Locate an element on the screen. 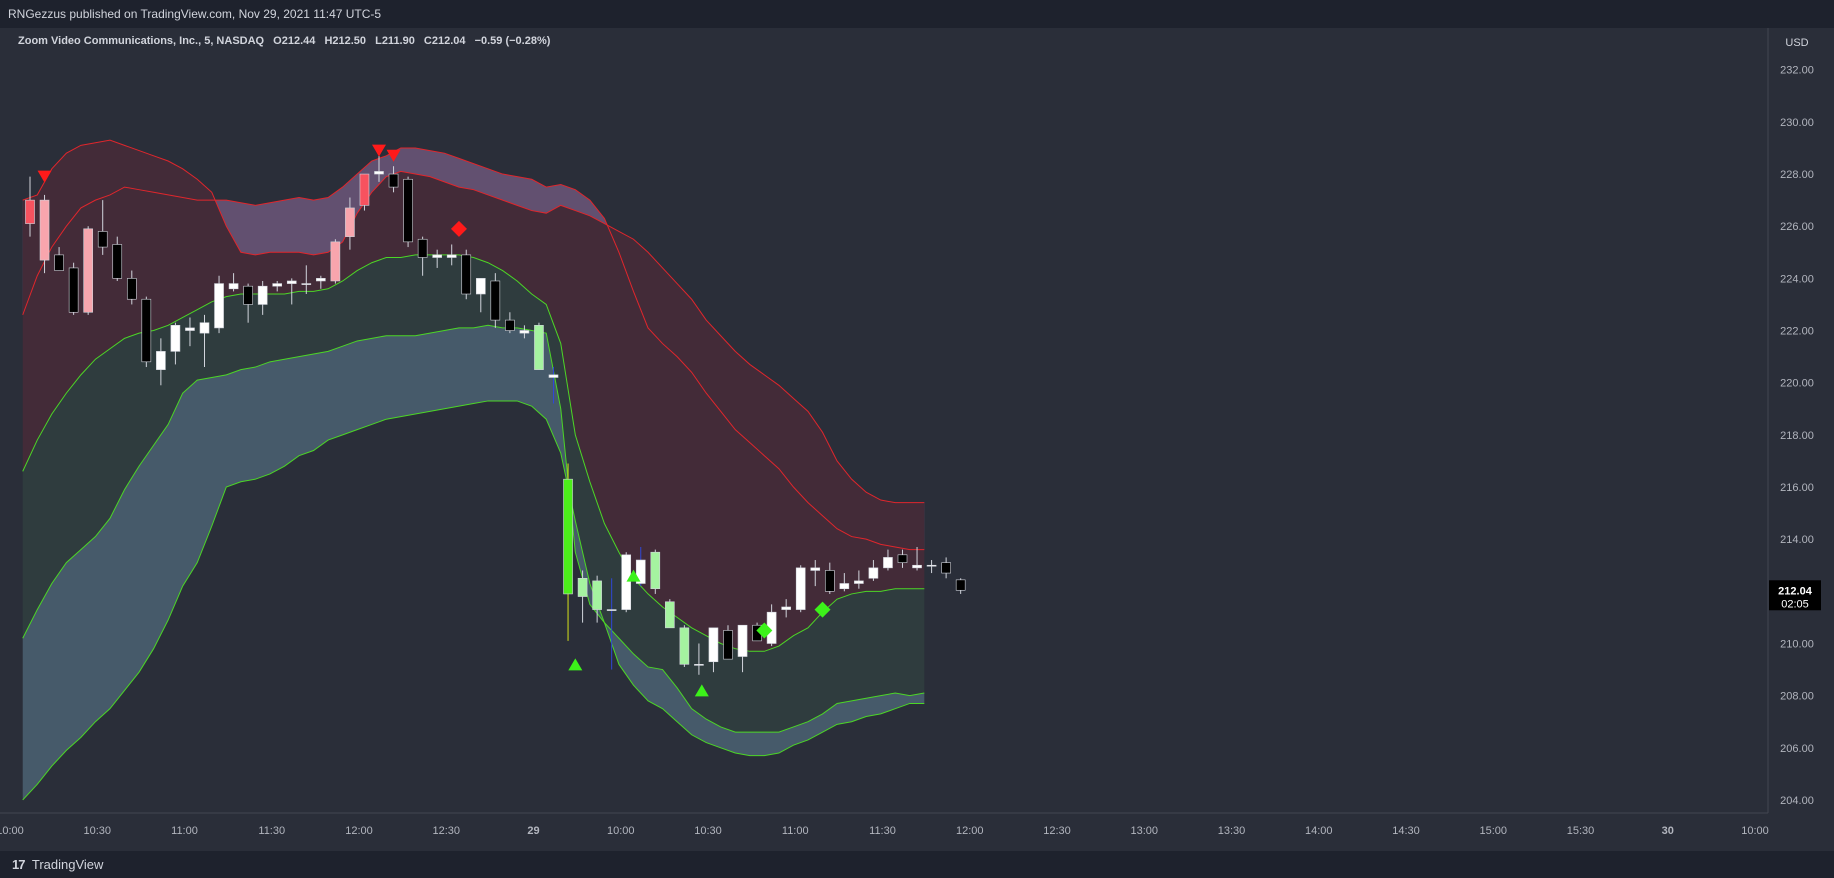 The height and width of the screenshot is (878, 1834). time-tick-label: 14:30 is located at coordinates (1406, 831).